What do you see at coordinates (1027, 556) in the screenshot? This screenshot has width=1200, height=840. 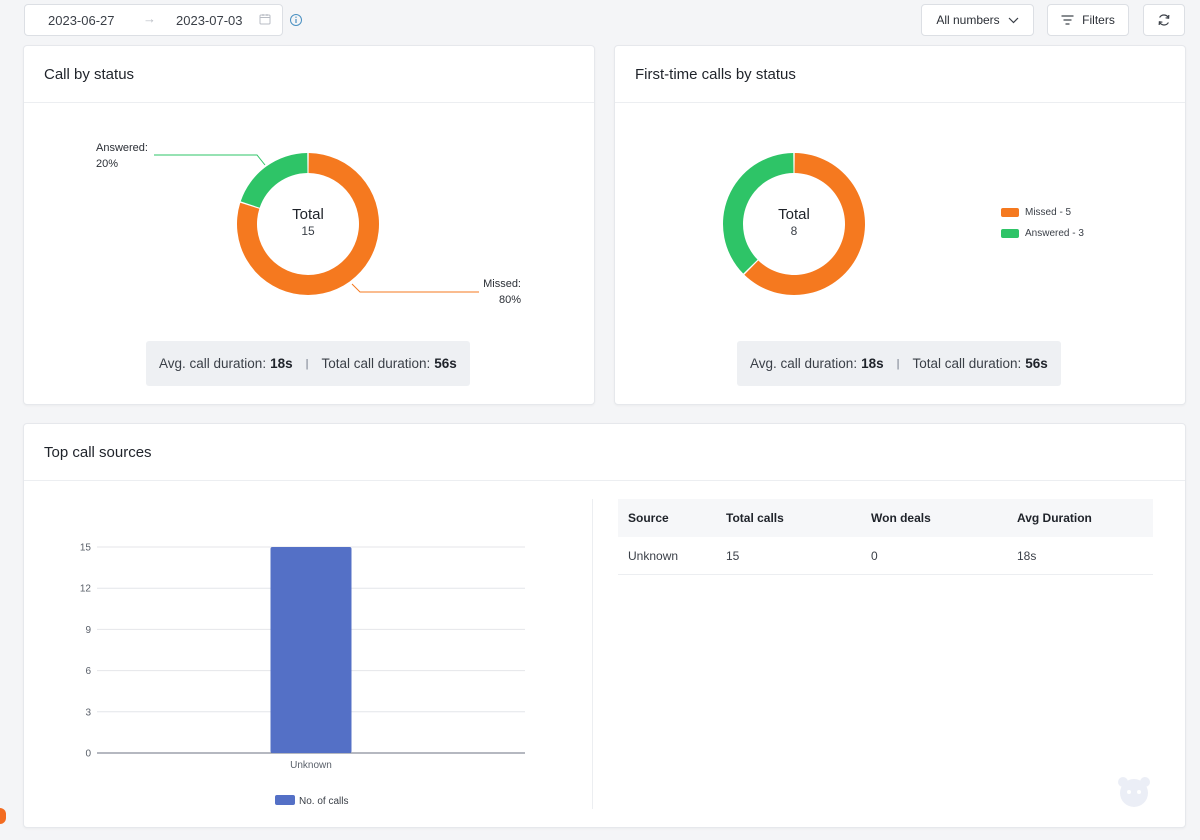 I see `cell-avg-duration: 18s` at bounding box center [1027, 556].